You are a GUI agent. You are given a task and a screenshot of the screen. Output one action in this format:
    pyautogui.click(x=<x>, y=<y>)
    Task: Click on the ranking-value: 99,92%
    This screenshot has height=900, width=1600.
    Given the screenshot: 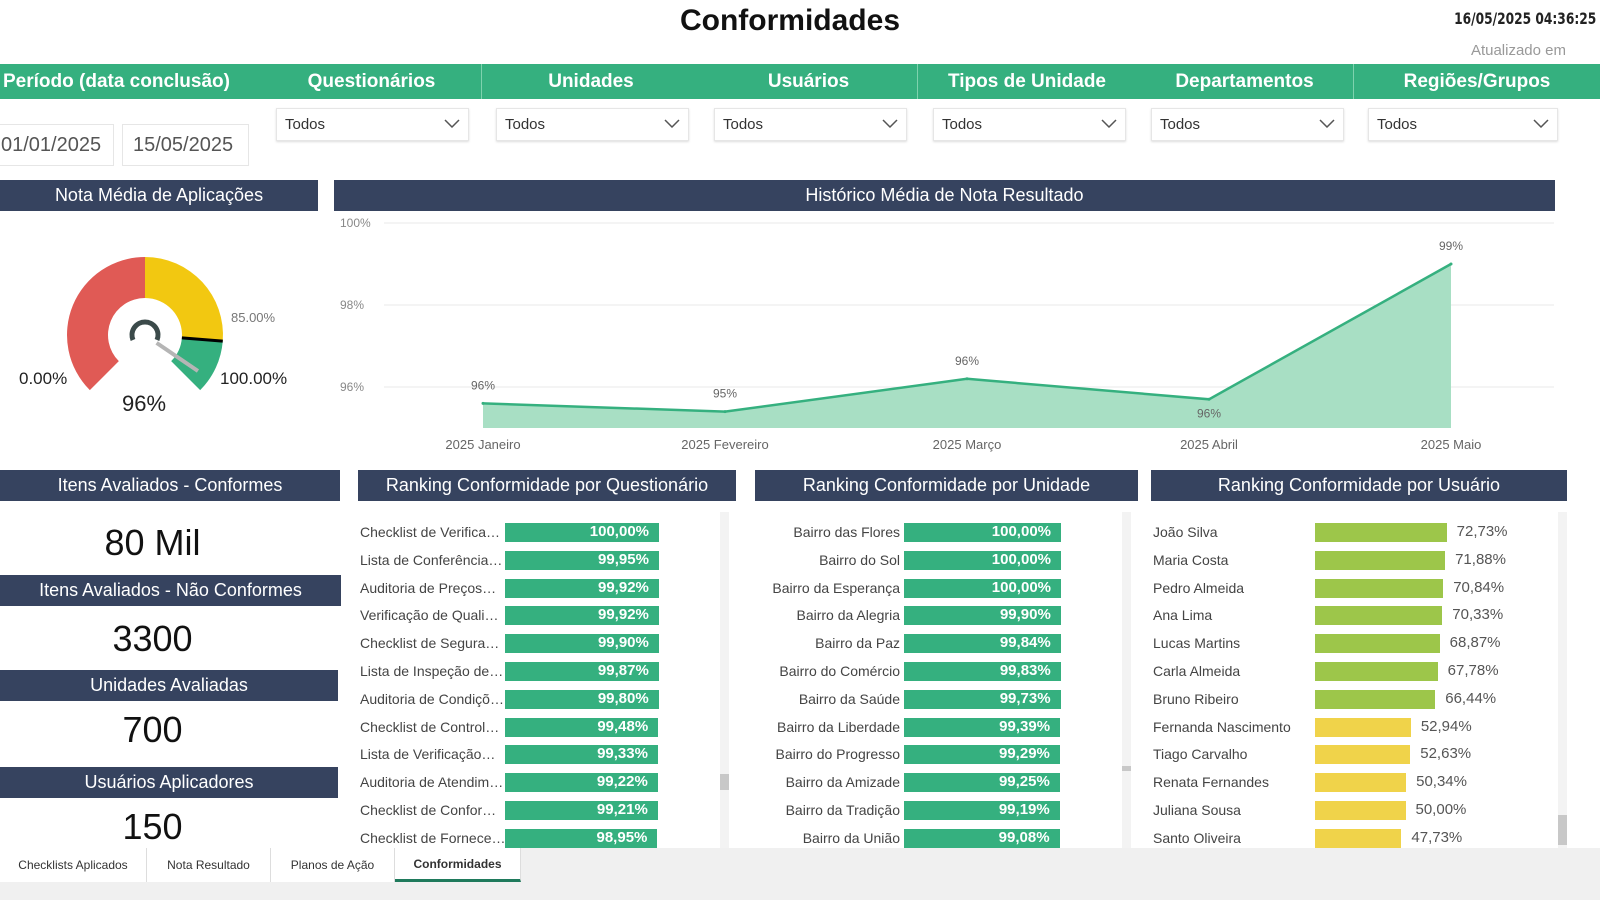 What is the action you would take?
    pyautogui.click(x=623, y=615)
    